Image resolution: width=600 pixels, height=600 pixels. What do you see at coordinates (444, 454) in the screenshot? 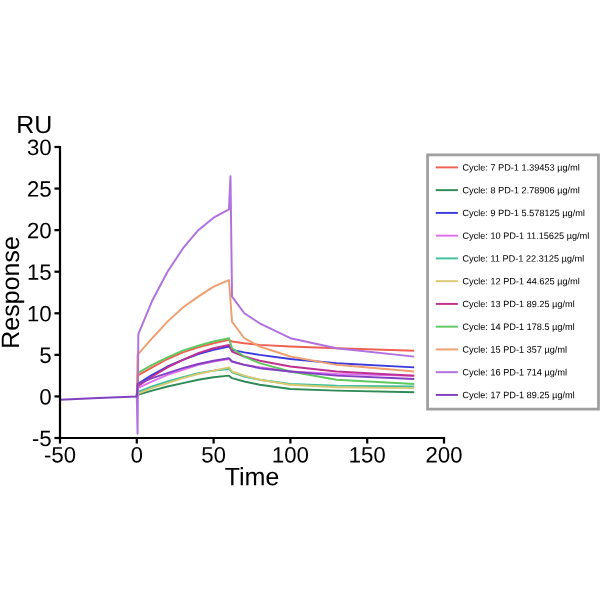
I see `x-tick-label: 200` at bounding box center [444, 454].